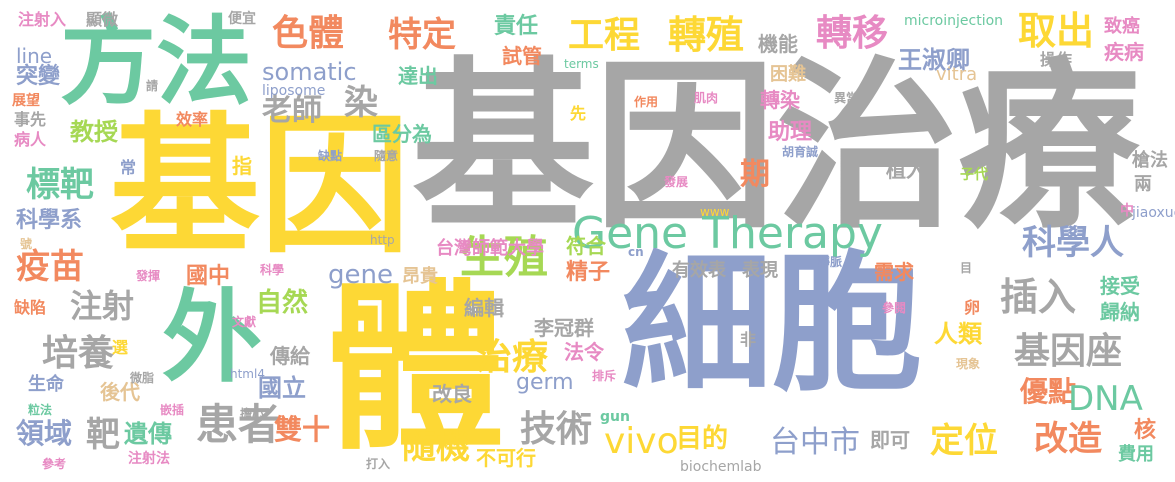 The height and width of the screenshot is (482, 1175). I want to click on cloud-word: 靜脈, so click(830, 262).